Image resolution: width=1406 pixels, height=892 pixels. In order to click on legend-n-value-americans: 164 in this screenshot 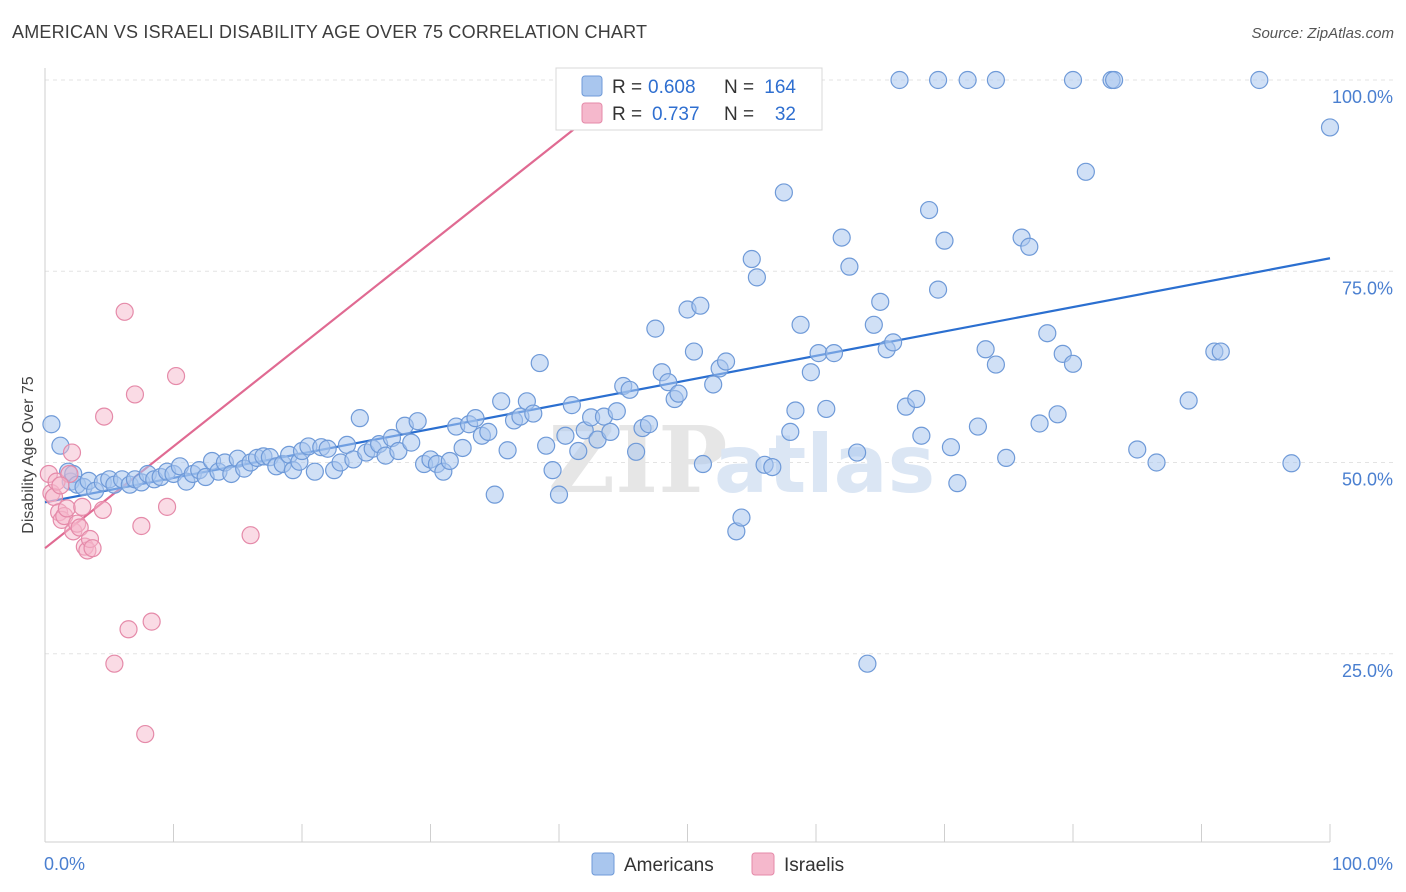, I will do `click(780, 87)`.